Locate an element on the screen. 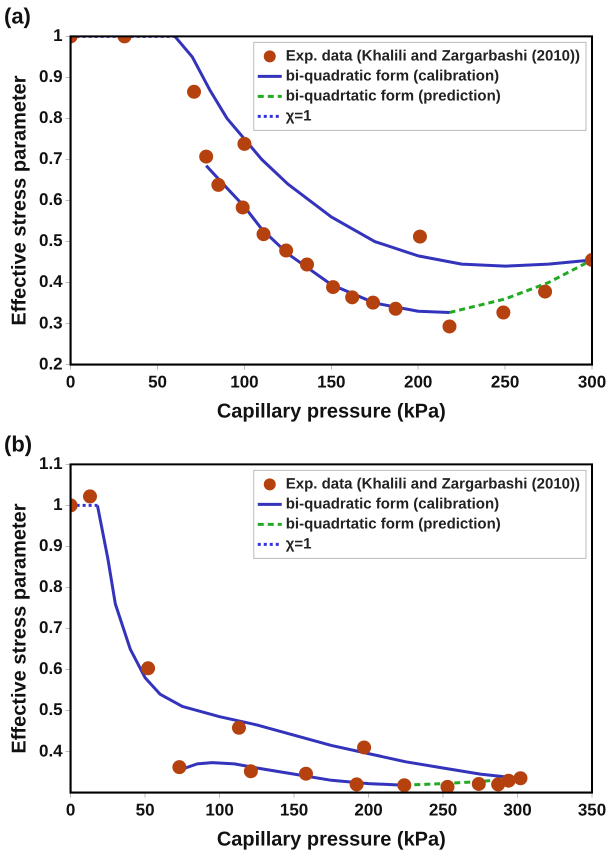 Image resolution: width=614 pixels, height=862 pixels. x-tick-label: 350 is located at coordinates (592, 810).